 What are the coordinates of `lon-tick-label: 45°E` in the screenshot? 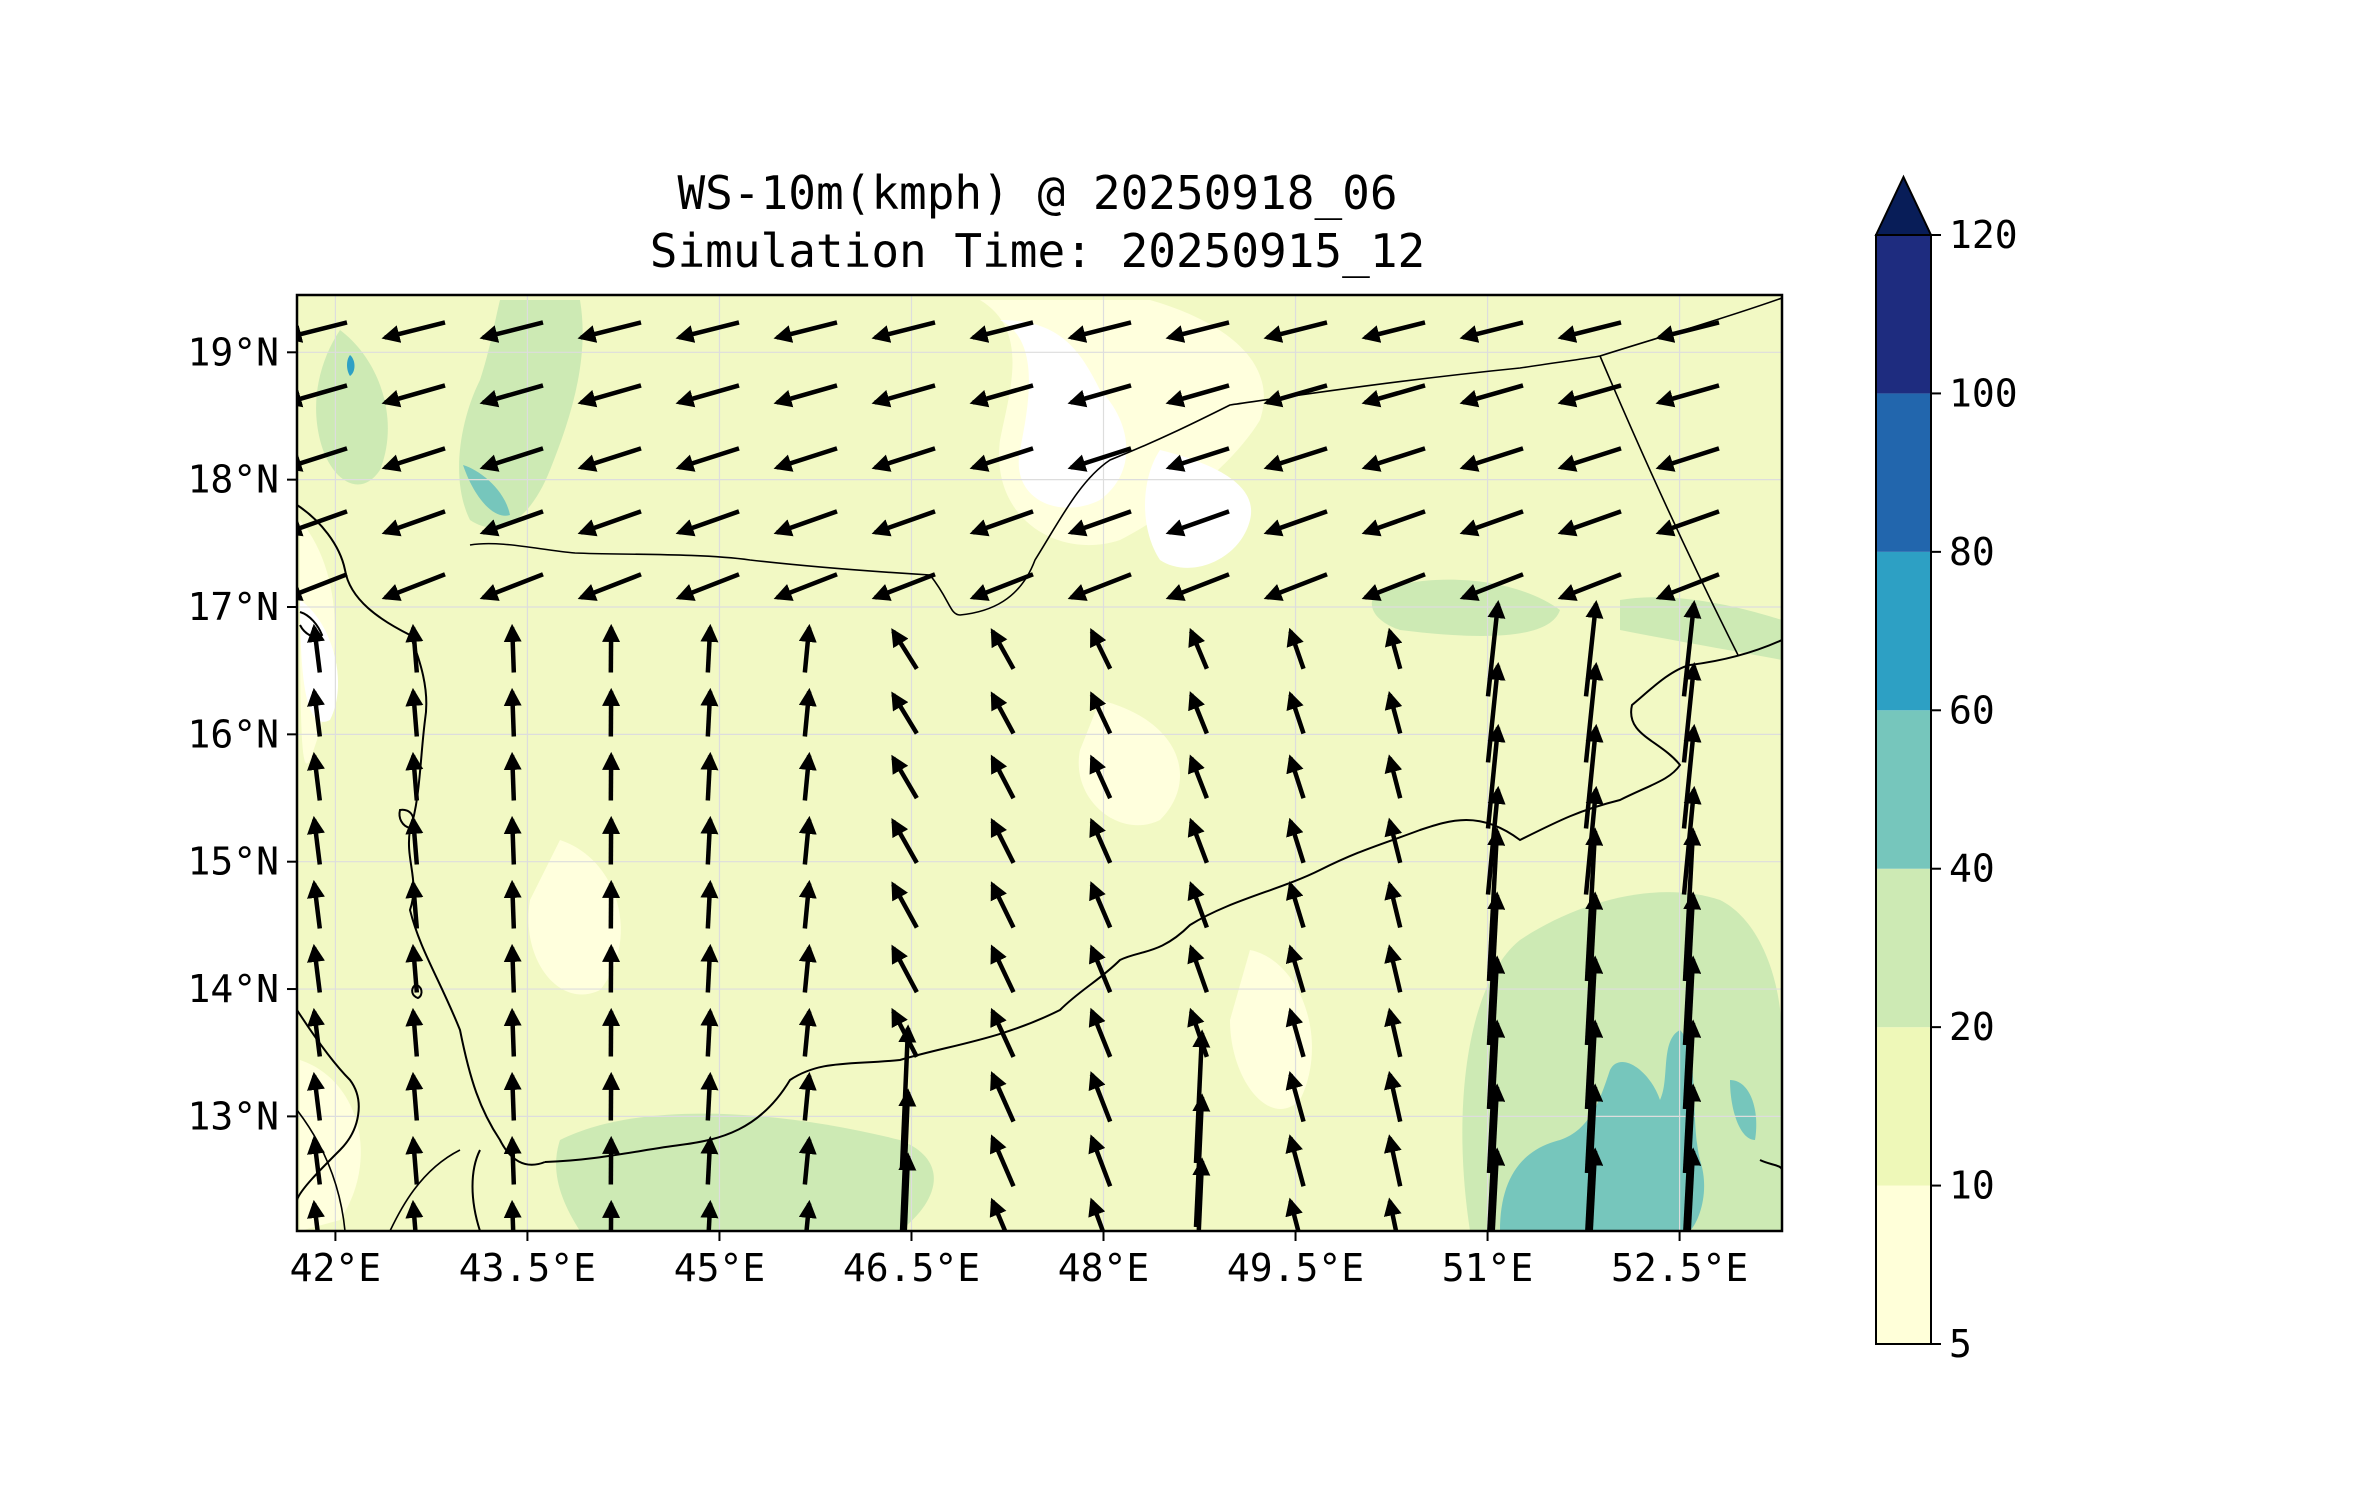 It's located at (720, 1268).